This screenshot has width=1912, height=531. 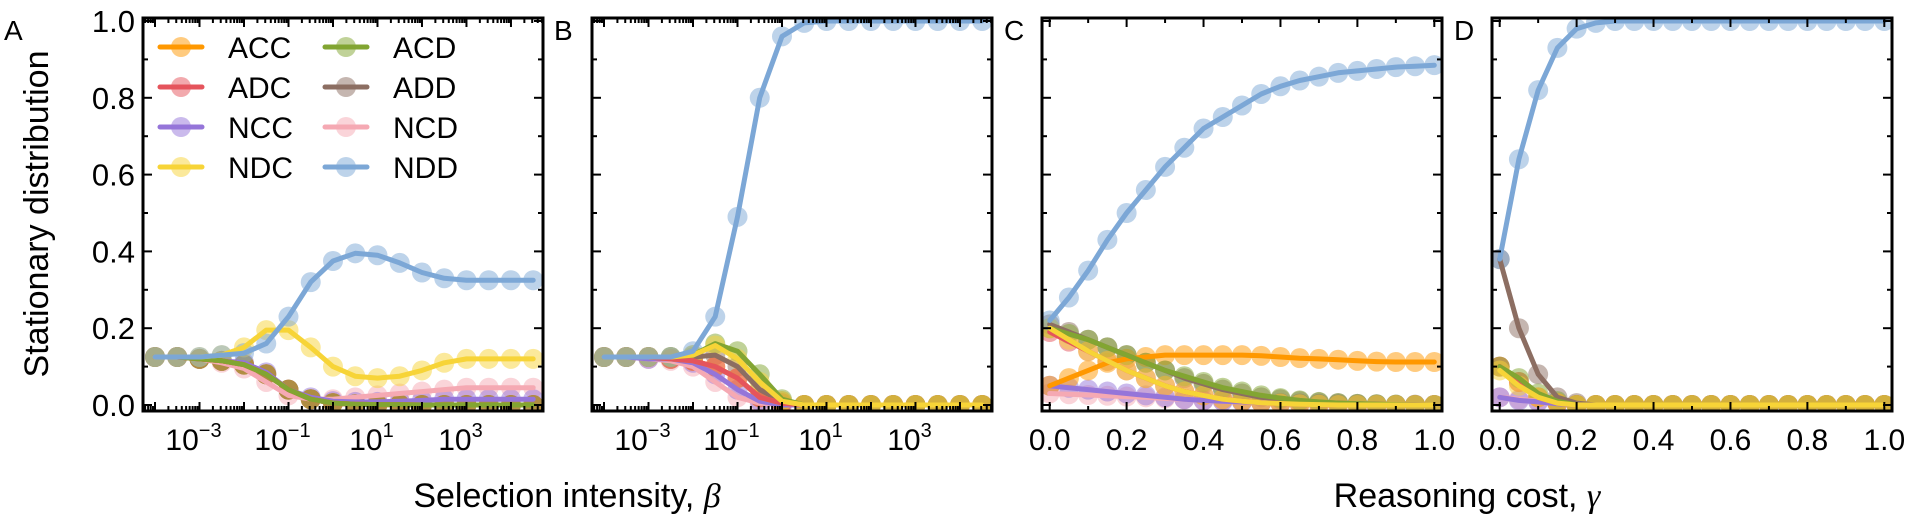 I want to click on legend-item-ADD: ADD, so click(x=389, y=88).